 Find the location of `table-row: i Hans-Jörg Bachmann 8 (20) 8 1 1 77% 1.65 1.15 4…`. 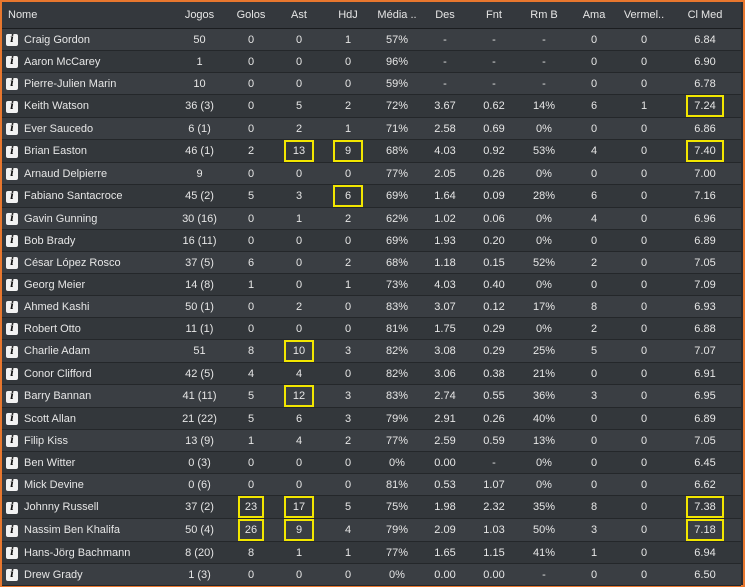

table-row: i Hans-Jörg Bachmann 8 (20) 8 1 1 77% 1.65 1.15 4… is located at coordinates (371, 552).